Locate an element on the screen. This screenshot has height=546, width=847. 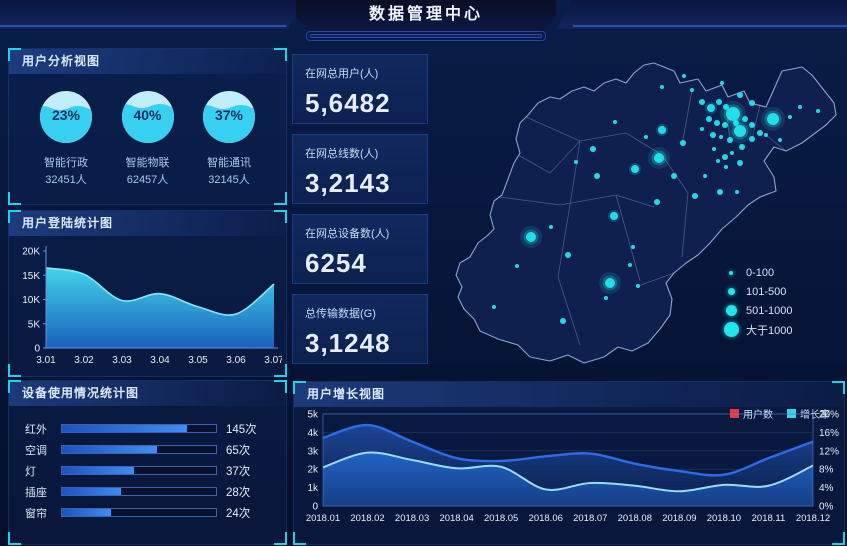
svg-text: 2018.08 is located at coordinates (635, 518).